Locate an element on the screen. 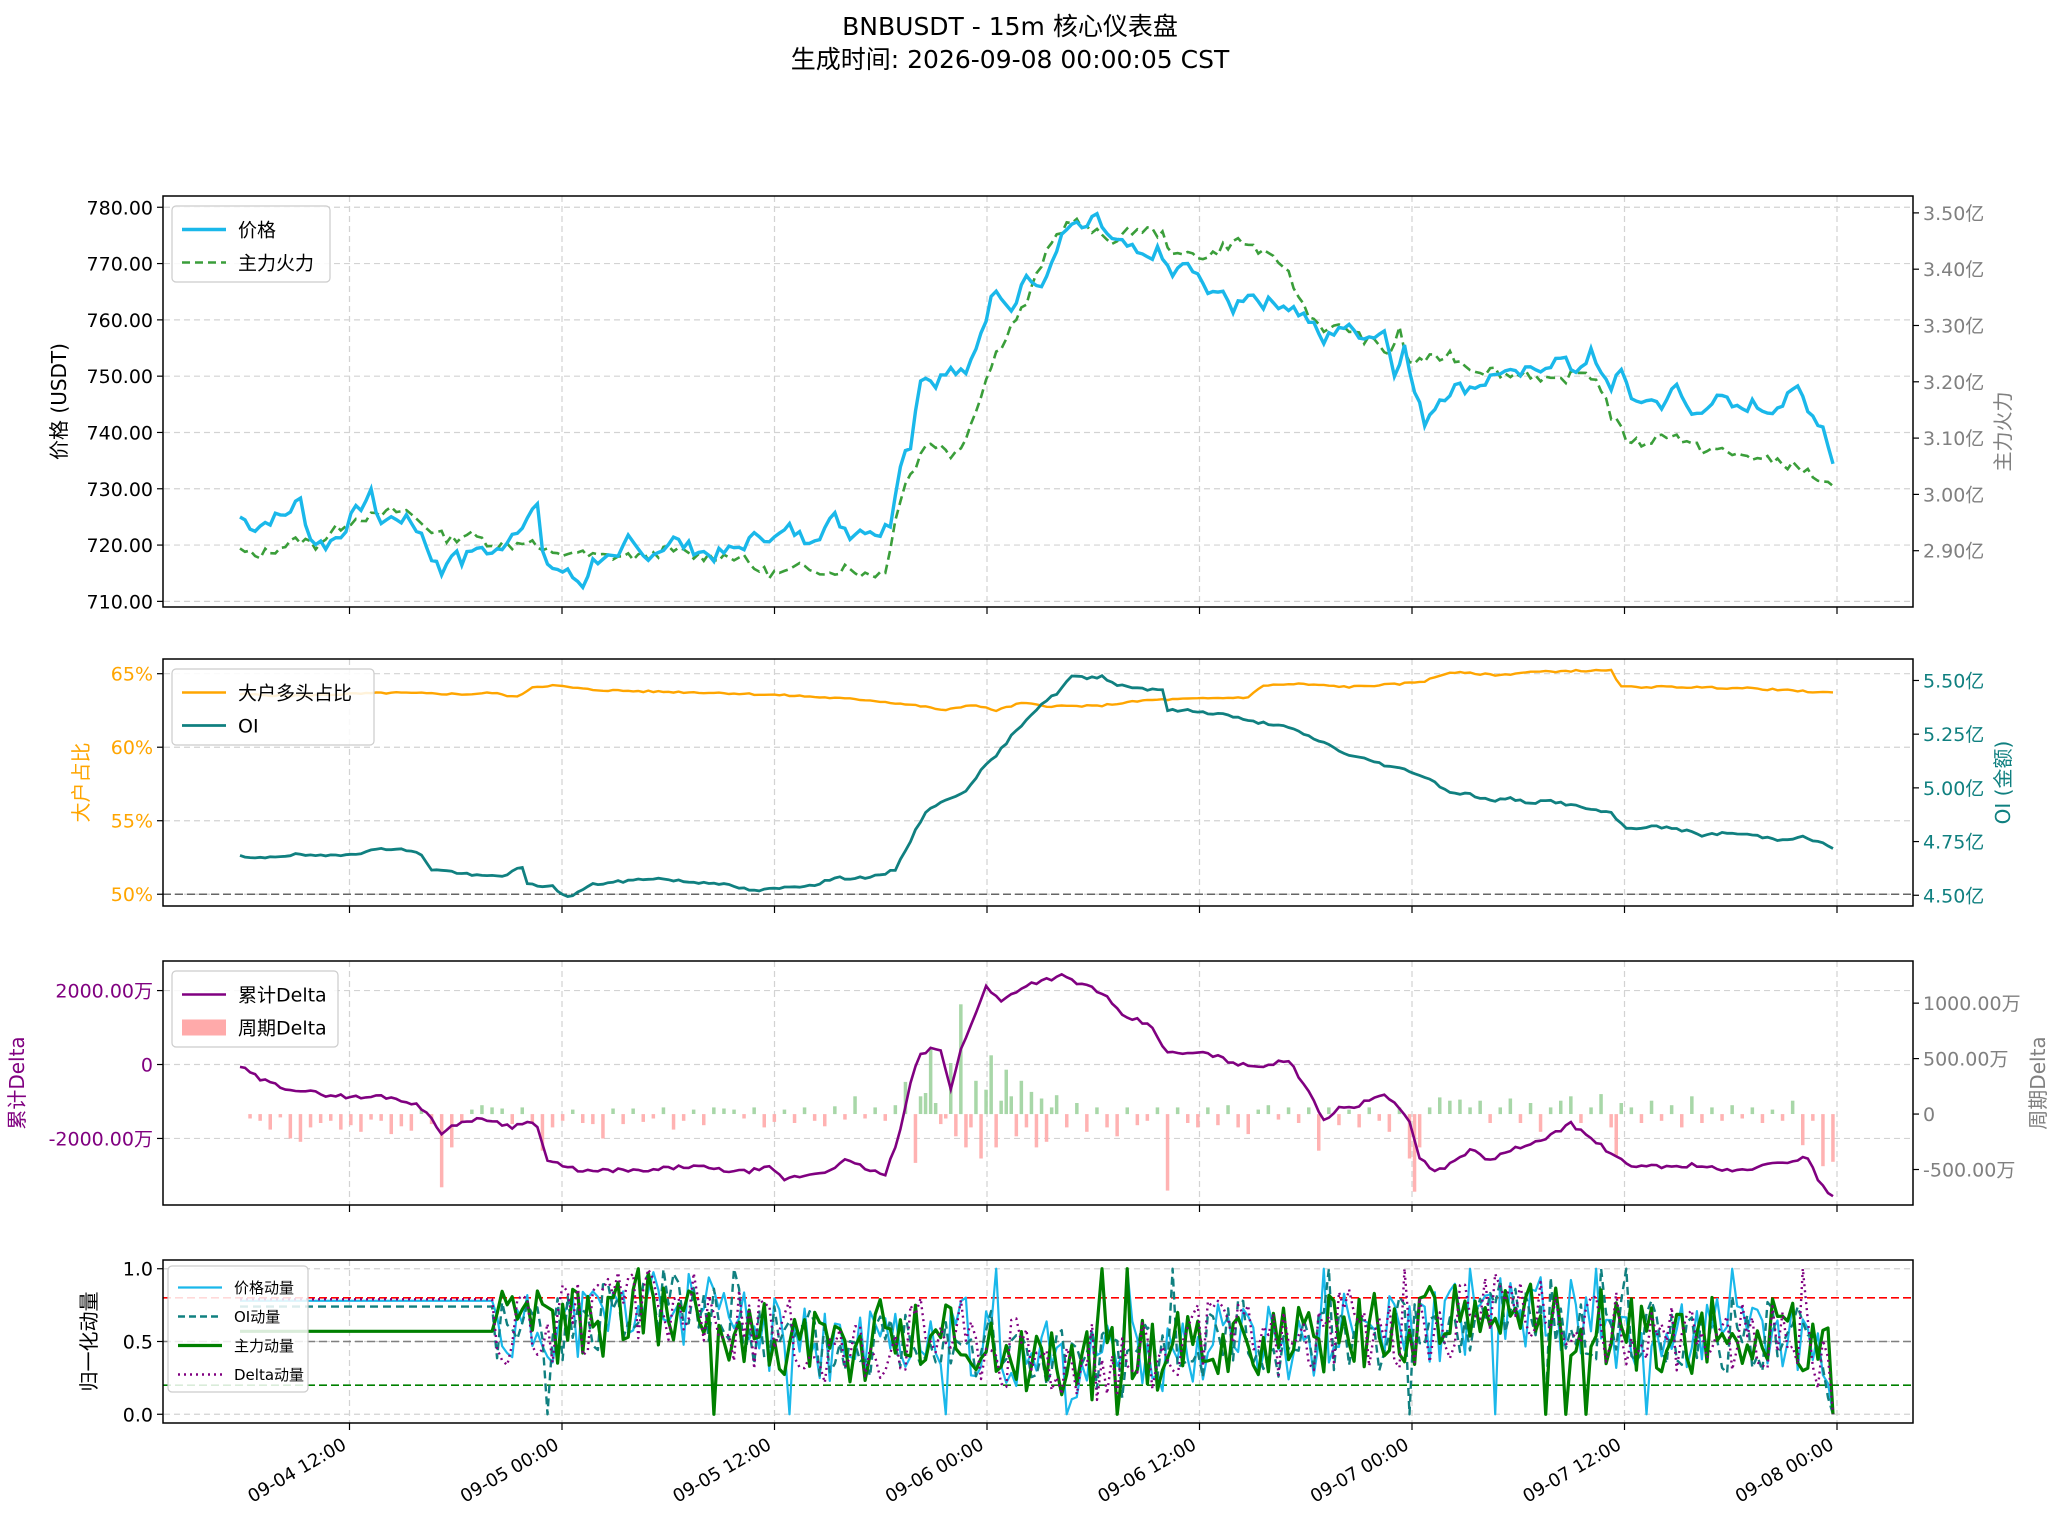 The width and height of the screenshot is (2059, 1521). y2-tick-label: 500.00万 is located at coordinates (1965, 1060).